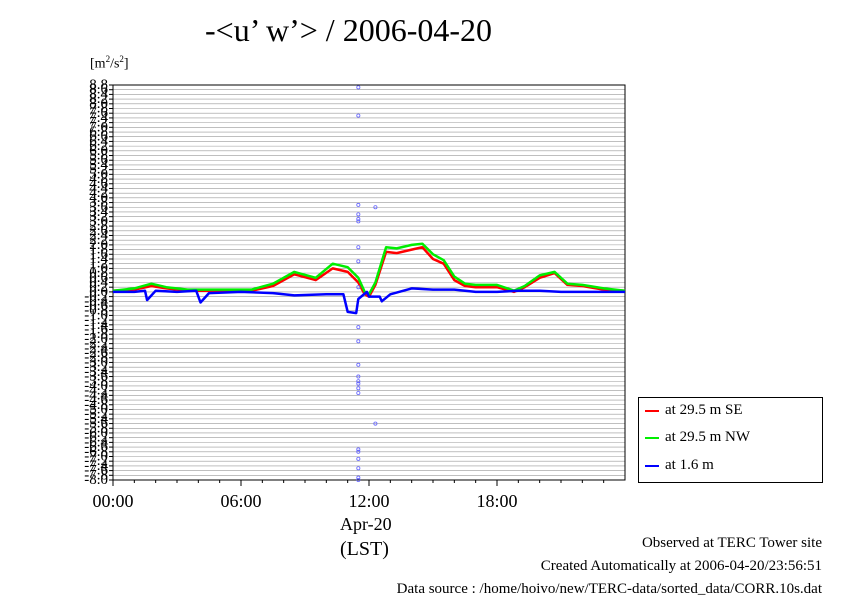  What do you see at coordinates (98, 160) in the screenshot?
I see `y-tick-label: 5.6` at bounding box center [98, 160].